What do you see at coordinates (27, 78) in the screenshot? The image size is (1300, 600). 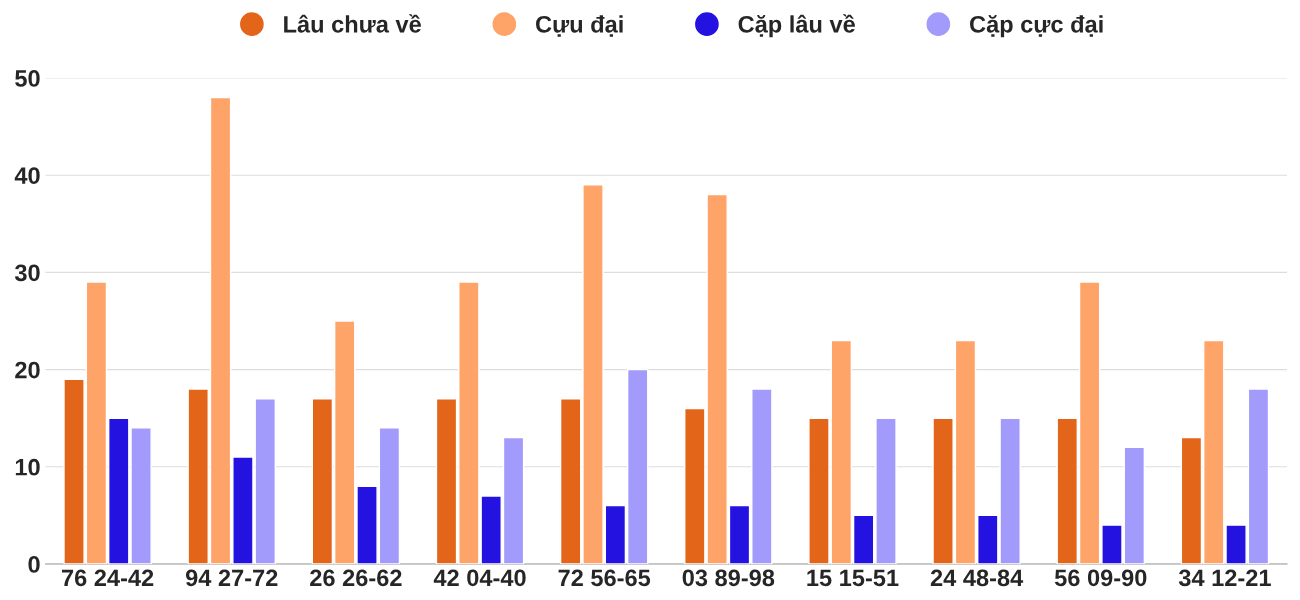 I see `y-tick-label: 50` at bounding box center [27, 78].